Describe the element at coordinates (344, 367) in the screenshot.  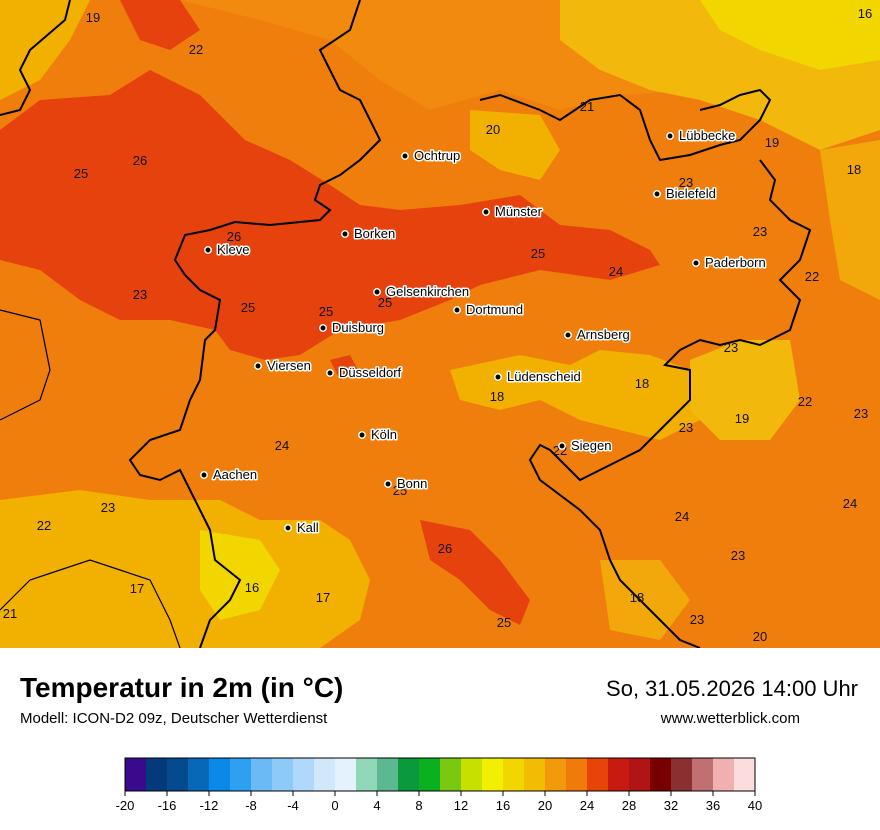
I see `hot-region-koeln` at that location.